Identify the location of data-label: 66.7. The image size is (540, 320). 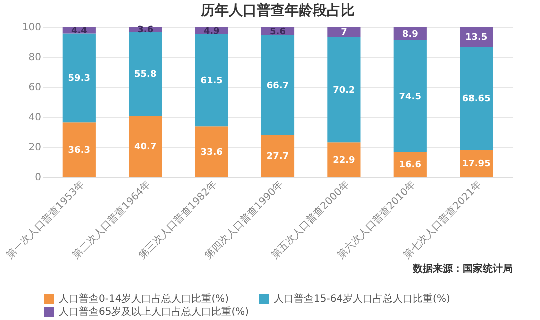
(278, 87).